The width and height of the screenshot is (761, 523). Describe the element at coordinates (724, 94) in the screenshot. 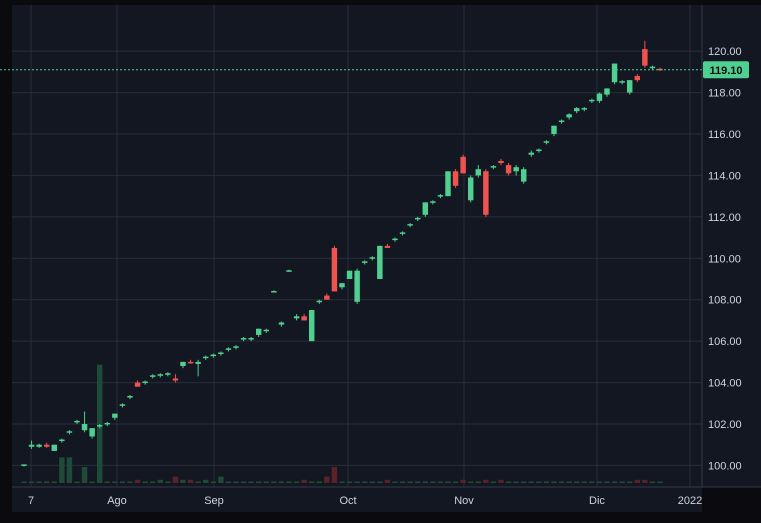

I see `y-tick-label: 118.00` at that location.